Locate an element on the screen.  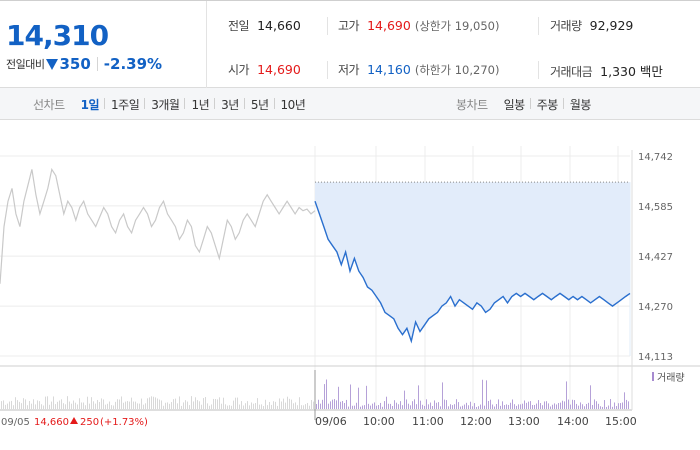
tab-1year: 1년 is located at coordinates (199, 104).